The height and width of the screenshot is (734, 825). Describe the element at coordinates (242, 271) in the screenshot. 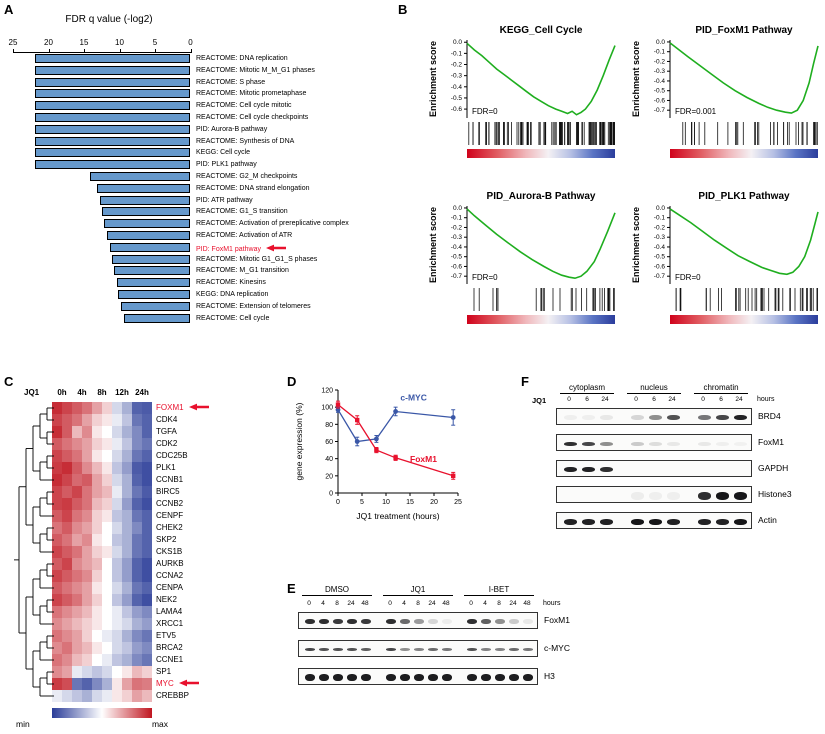

I see `pathway-label: REACTOME: M_G1 transition` at that location.